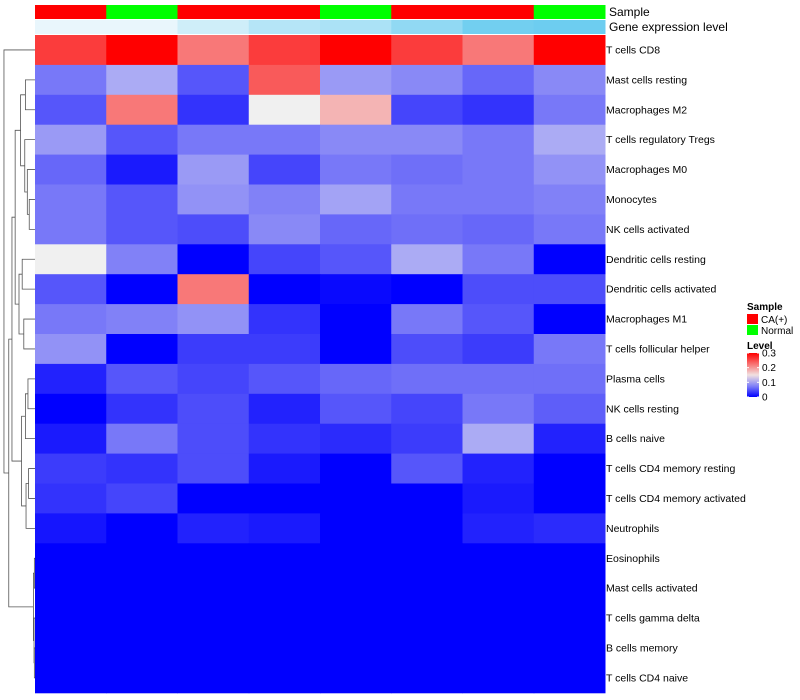  I want to click on row-label: T cells CD4 naive, so click(647, 678).